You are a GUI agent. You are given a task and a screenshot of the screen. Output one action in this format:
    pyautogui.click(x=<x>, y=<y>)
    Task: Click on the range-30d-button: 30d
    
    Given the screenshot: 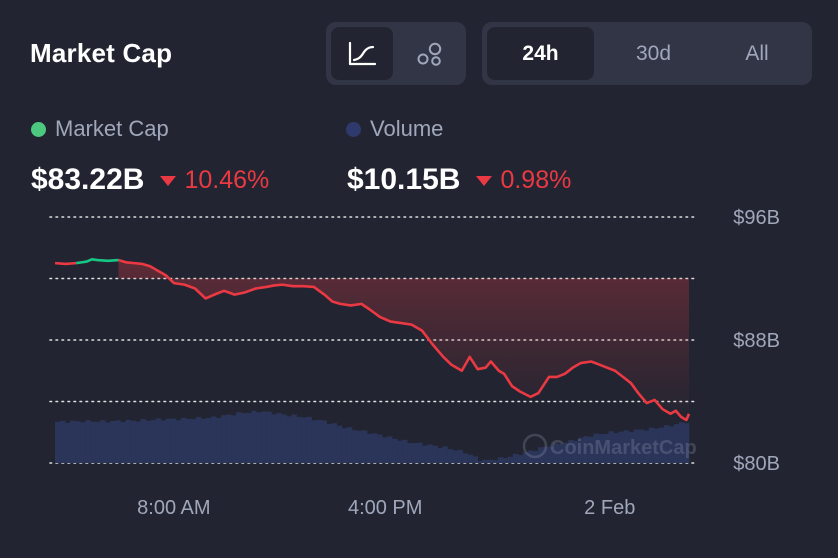 What is the action you would take?
    pyautogui.click(x=653, y=53)
    